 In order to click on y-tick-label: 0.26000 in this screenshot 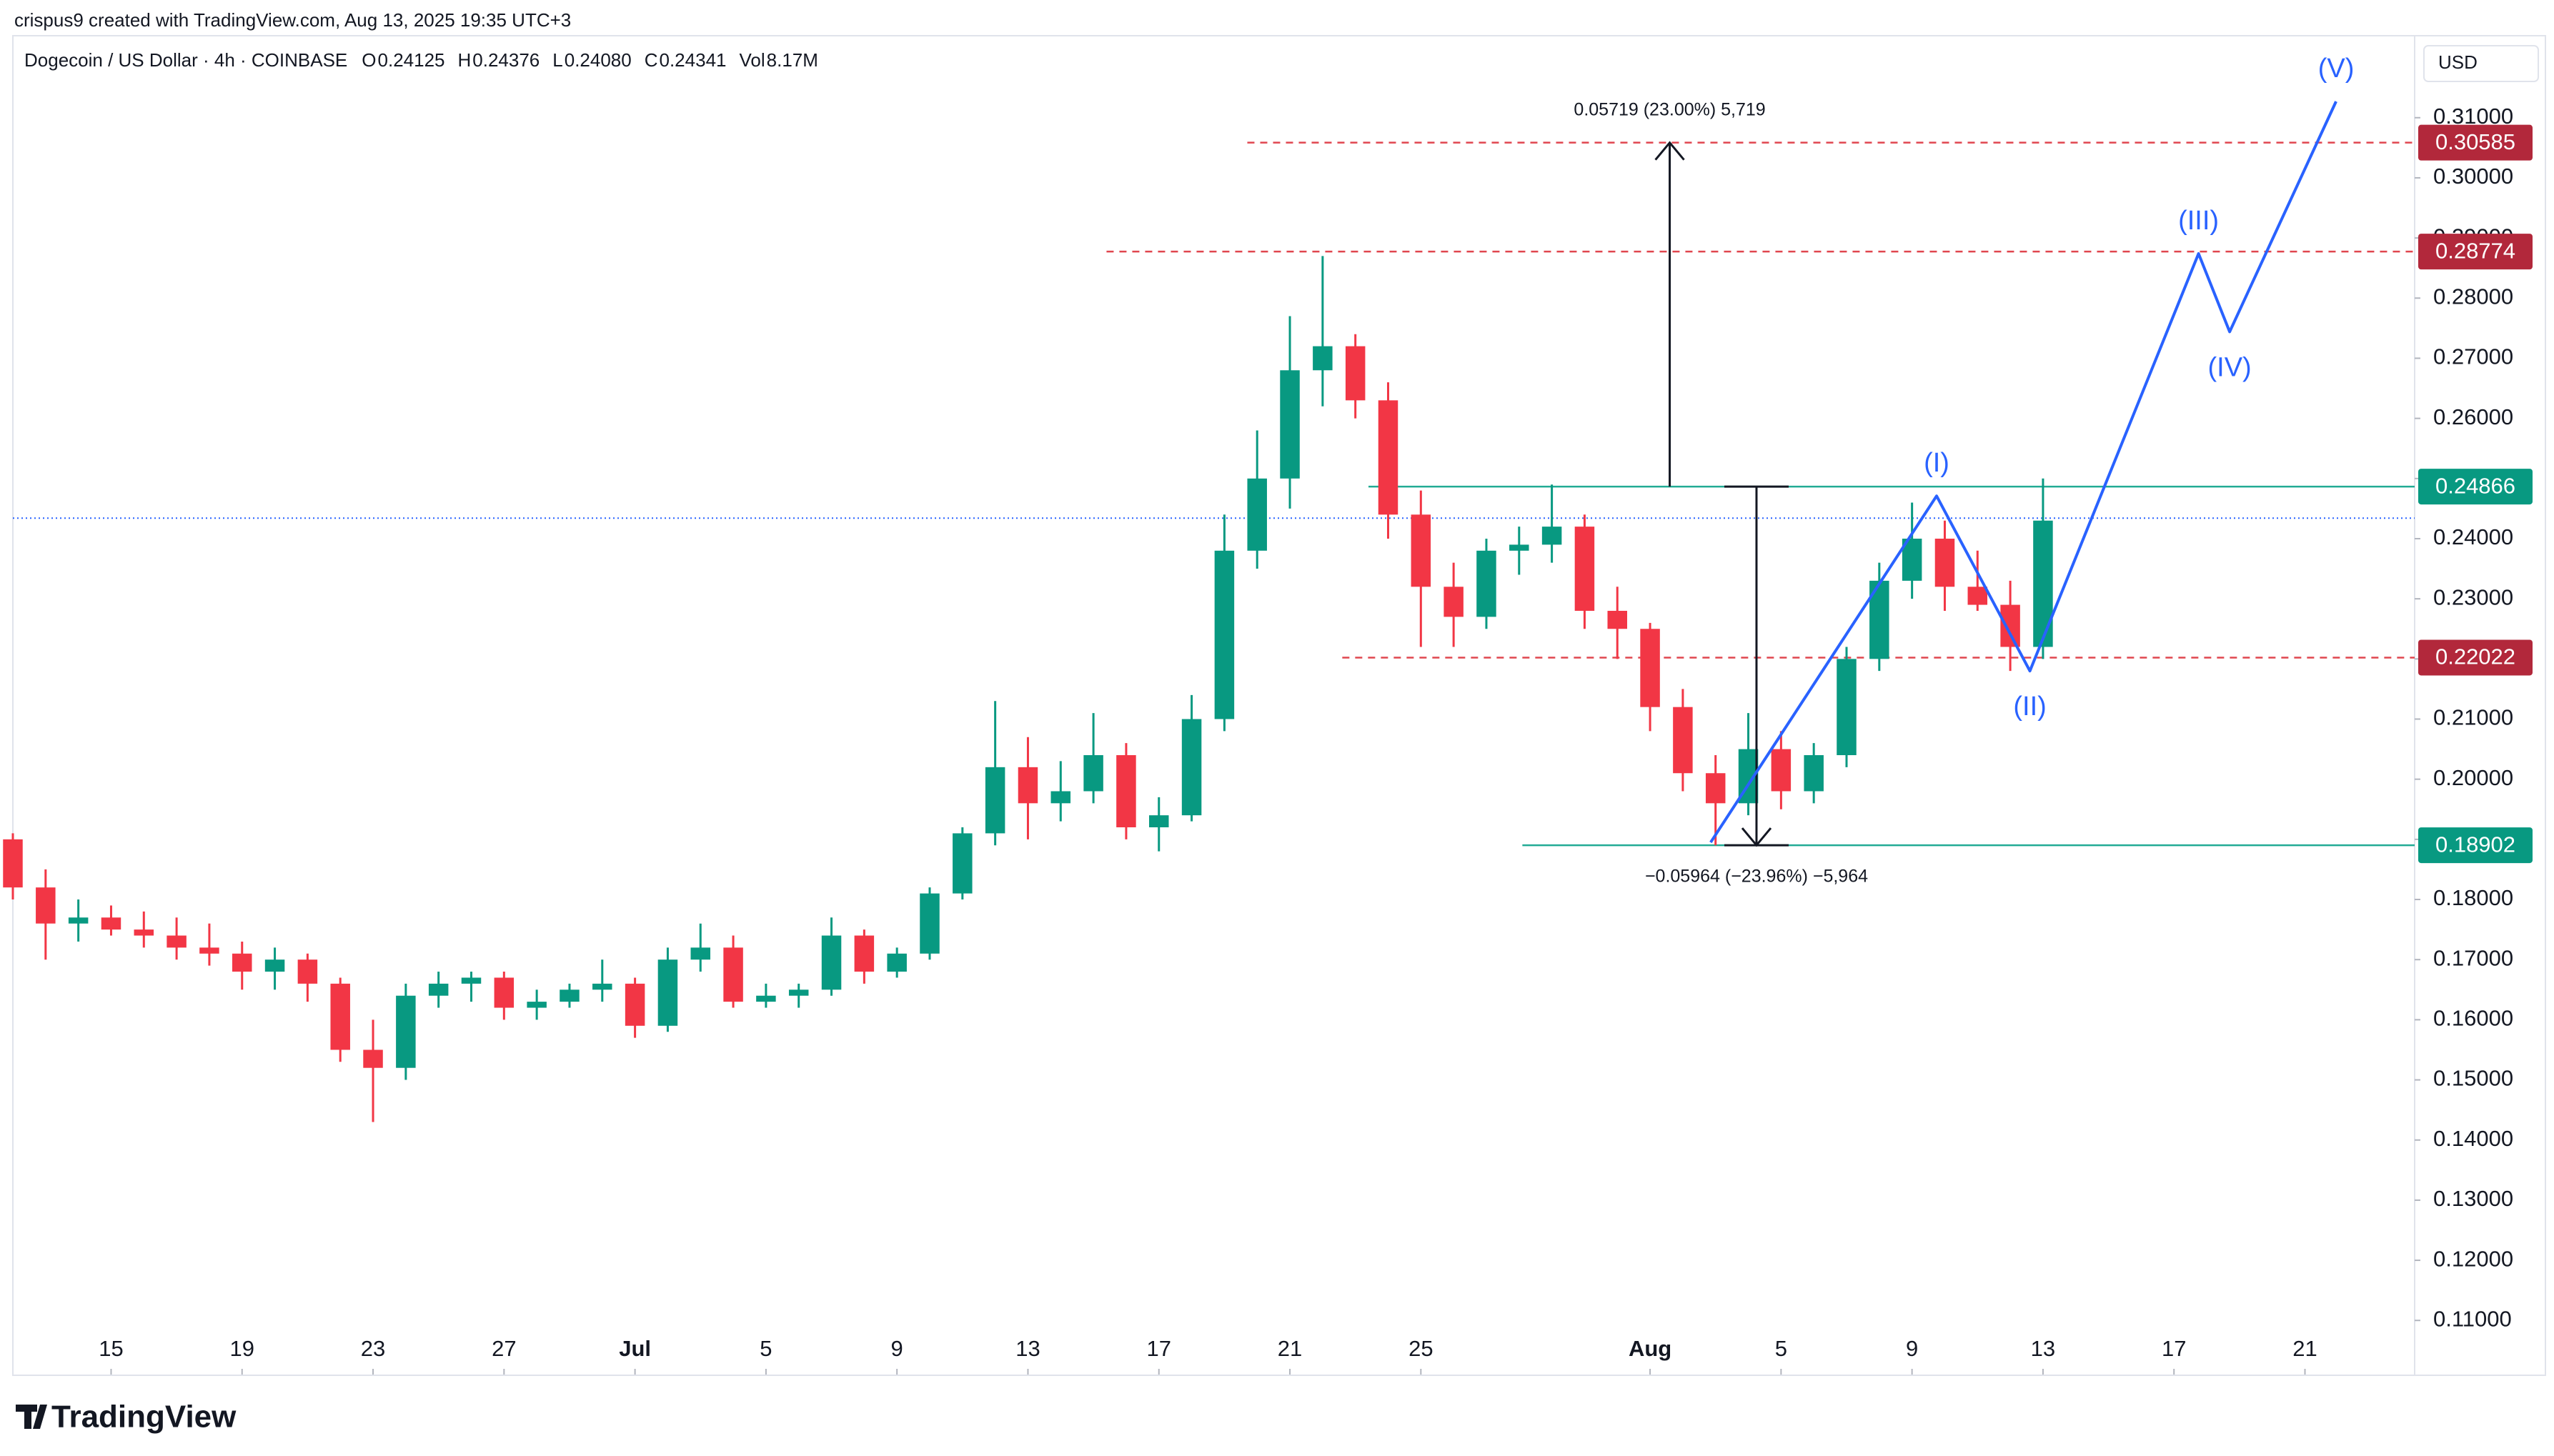, I will do `click(2473, 416)`.